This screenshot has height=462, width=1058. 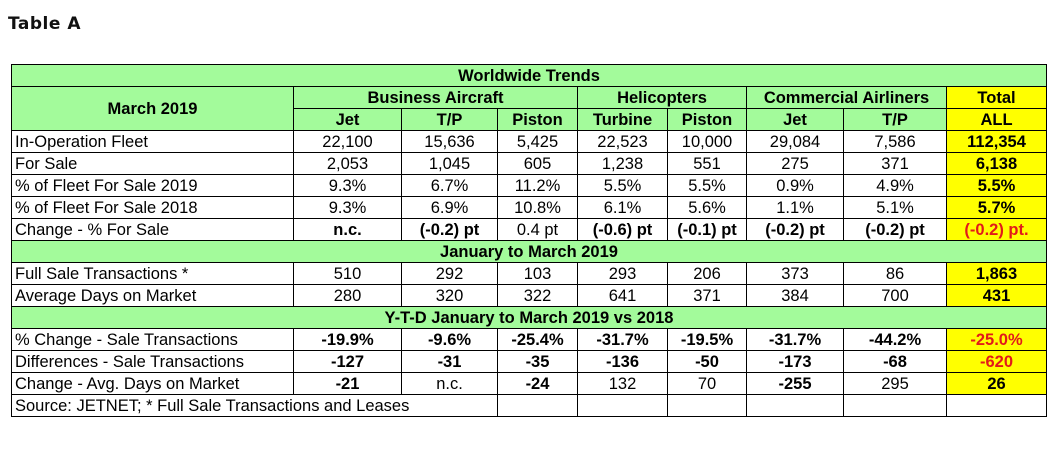 What do you see at coordinates (996, 339) in the screenshot?
I see `total-cell: -25.0%` at bounding box center [996, 339].